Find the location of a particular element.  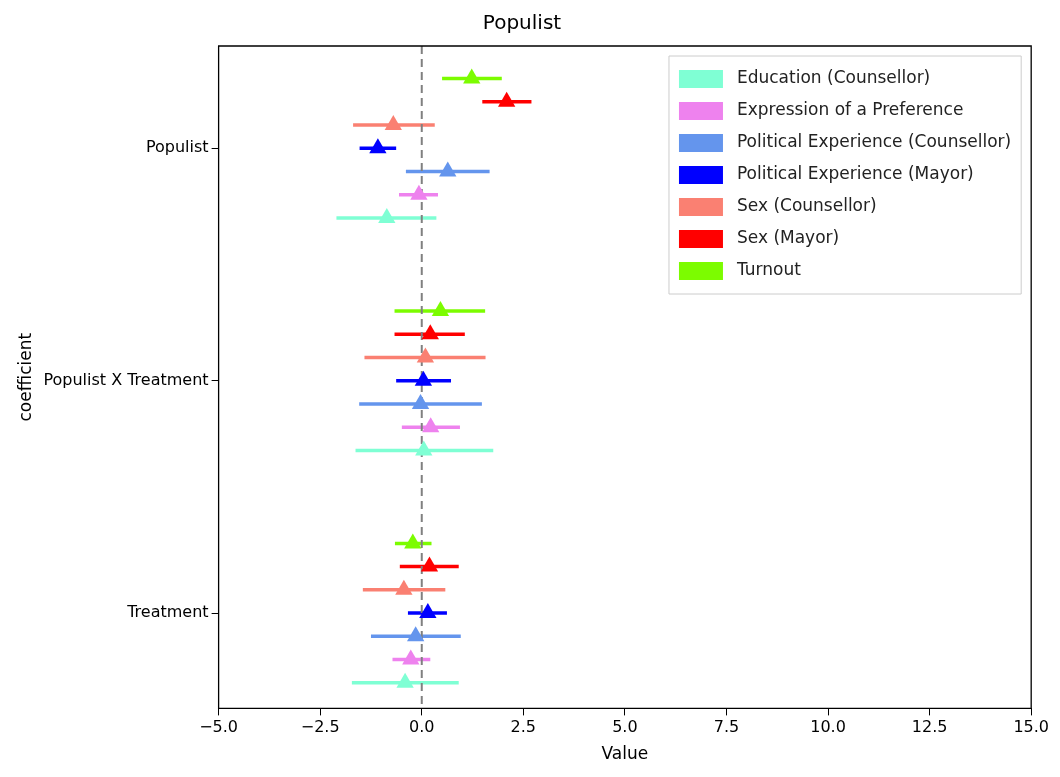

chart-title: Populist is located at coordinates (522, 22).